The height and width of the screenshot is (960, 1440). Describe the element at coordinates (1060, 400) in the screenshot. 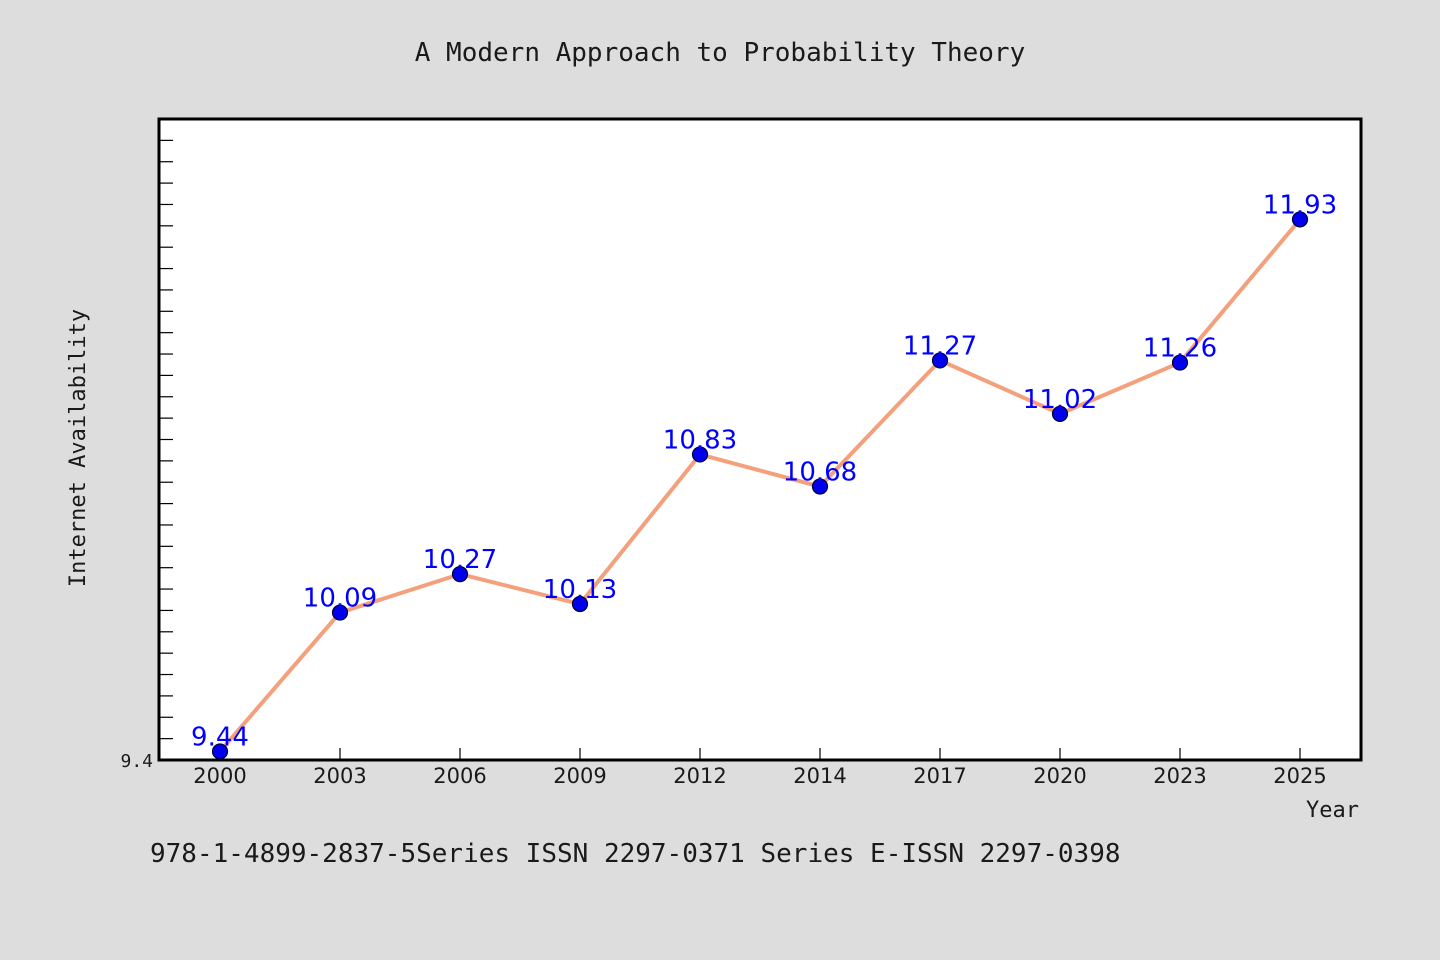

I see `data-label: 11.02` at that location.